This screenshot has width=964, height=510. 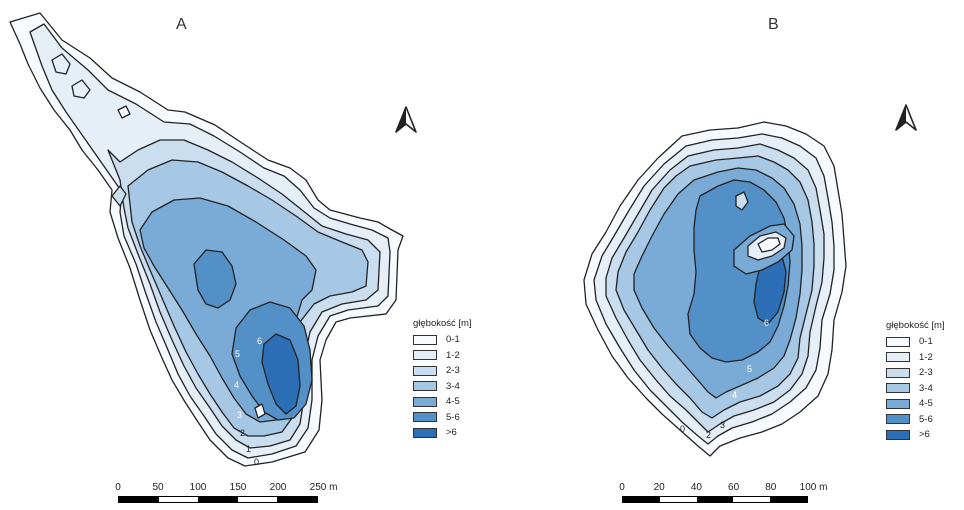 I want to click on panel-label-b: B, so click(x=773, y=24).